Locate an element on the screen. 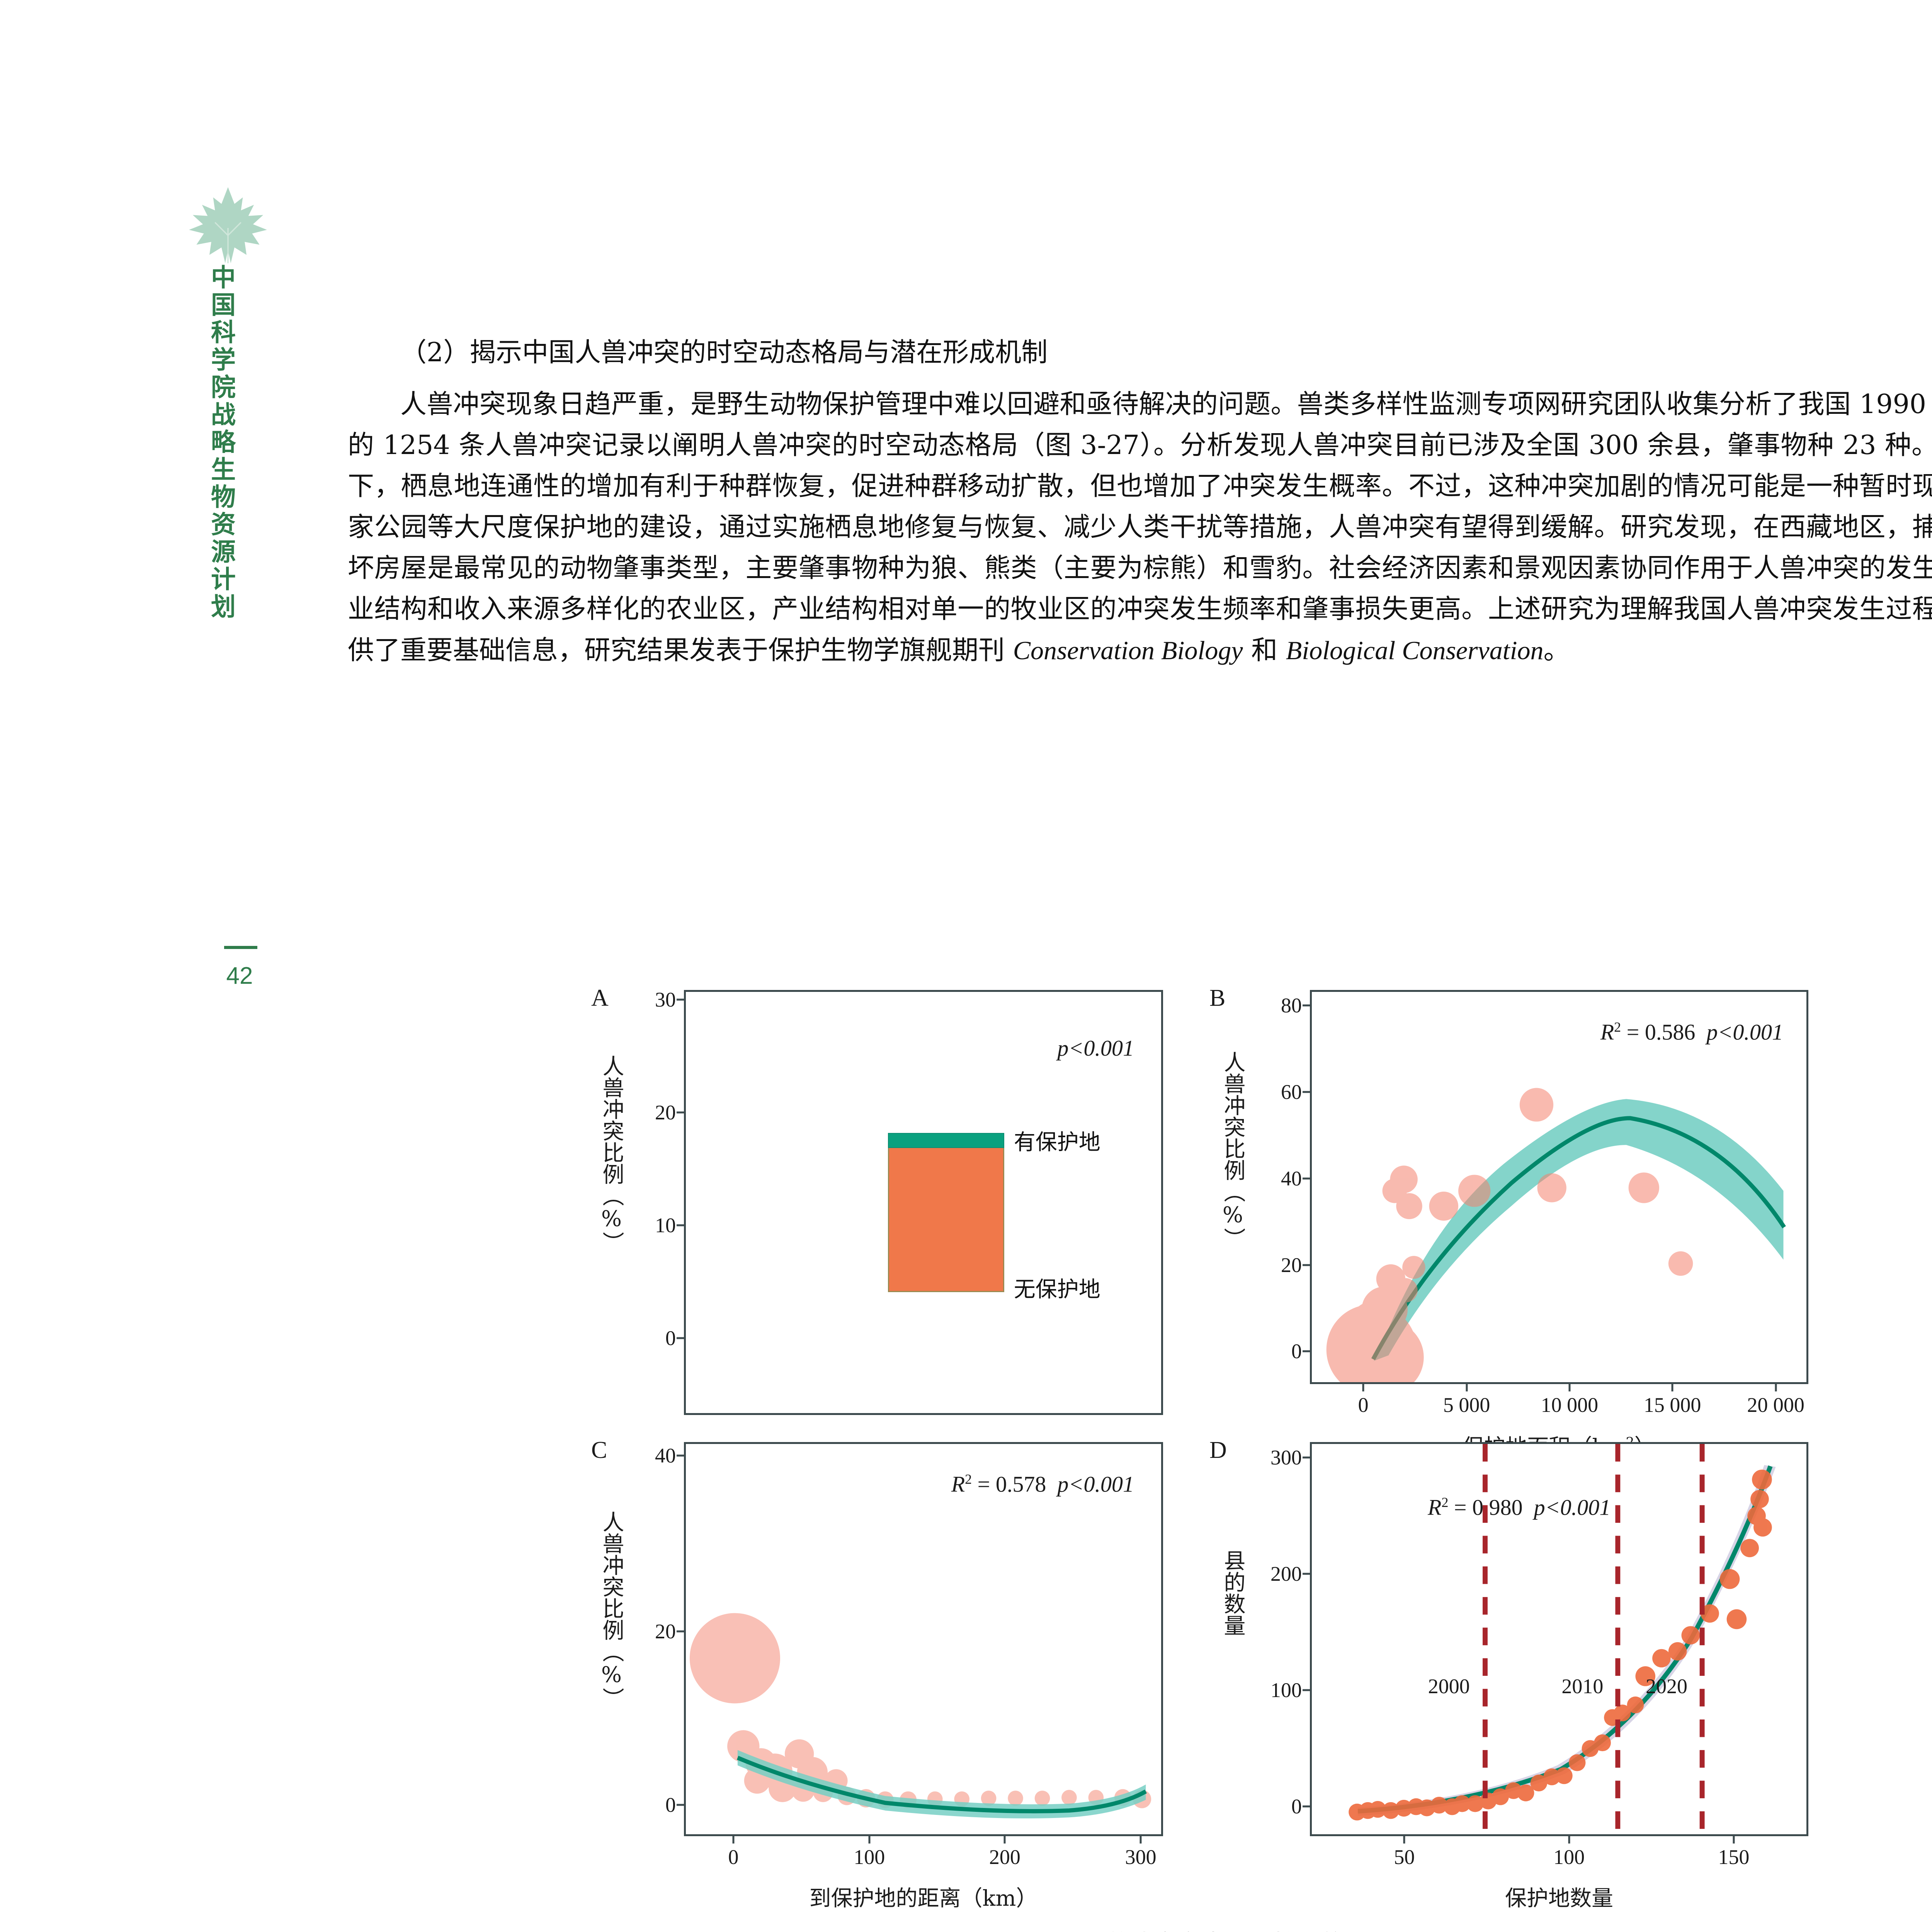 The height and width of the screenshot is (1932, 1932). page-number: 42 is located at coordinates (239, 976).